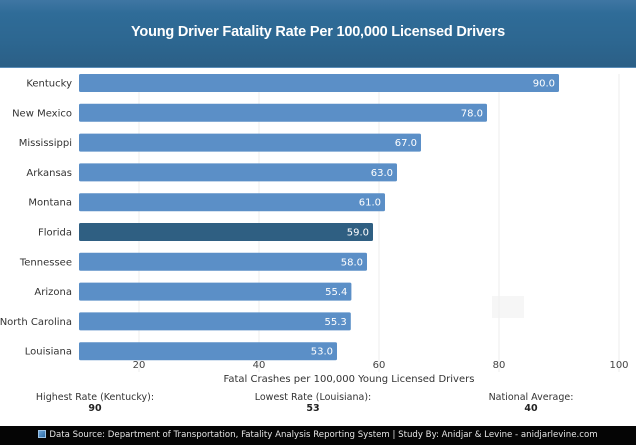 Image resolution: width=636 pixels, height=445 pixels. Describe the element at coordinates (55, 233) in the screenshot. I see `category-label: Florida` at that location.